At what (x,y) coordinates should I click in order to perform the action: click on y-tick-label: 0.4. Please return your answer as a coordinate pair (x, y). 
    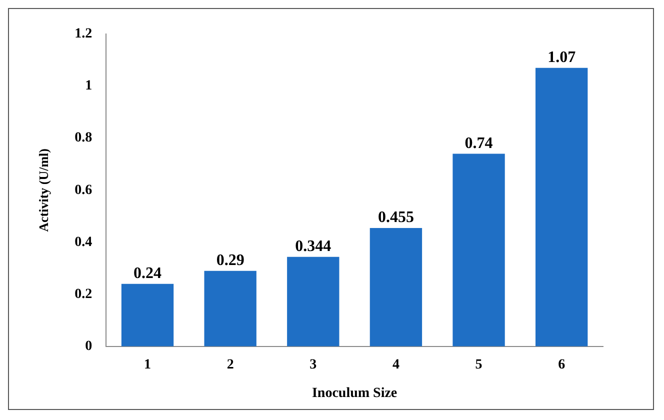
    Looking at the image, I should click on (83, 242).